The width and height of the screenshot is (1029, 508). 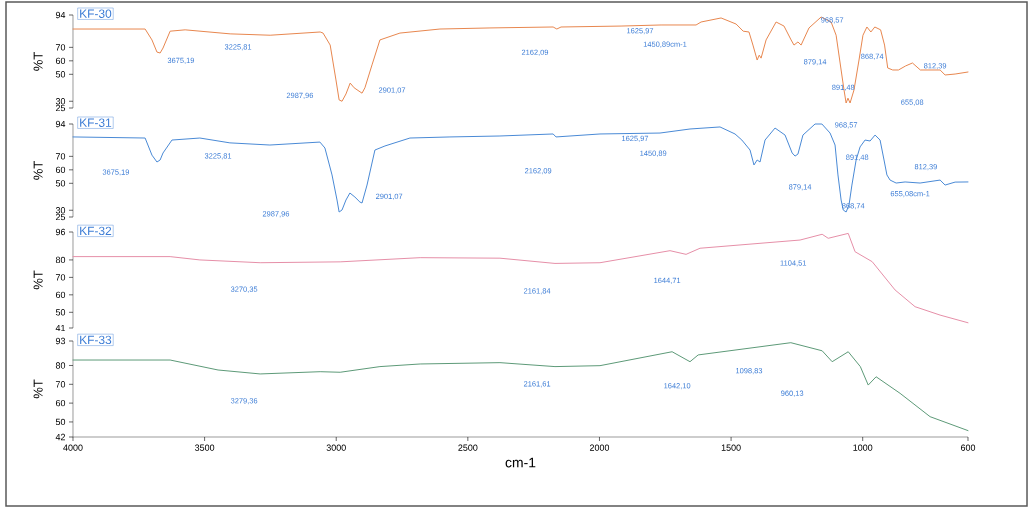 I want to click on x-tick-label: 2000, so click(x=599, y=447).